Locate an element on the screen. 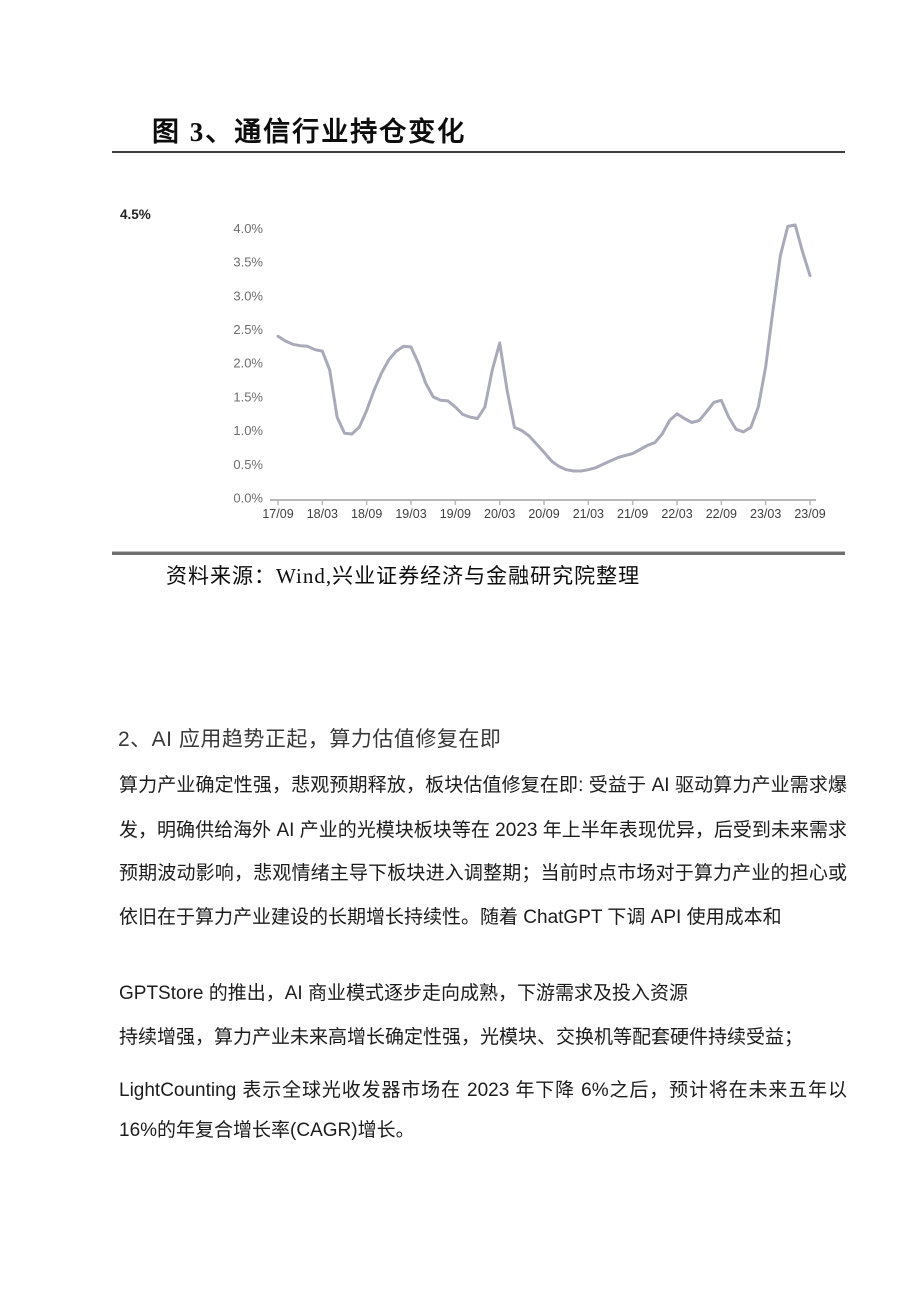 Image resolution: width=920 pixels, height=1301 pixels. paragraph-line: 预期波动影响，悲观情绪主导下板块进入调整期；当前时点市场对于算力产业的担心或 is located at coordinates (483, 873).